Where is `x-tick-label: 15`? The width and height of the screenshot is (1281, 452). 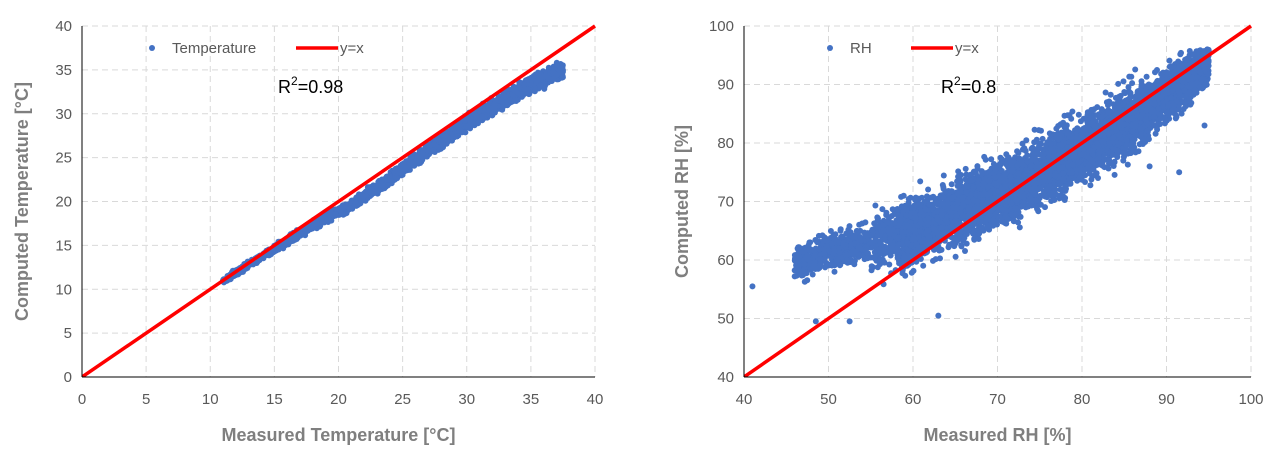
x-tick-label: 15 is located at coordinates (274, 399).